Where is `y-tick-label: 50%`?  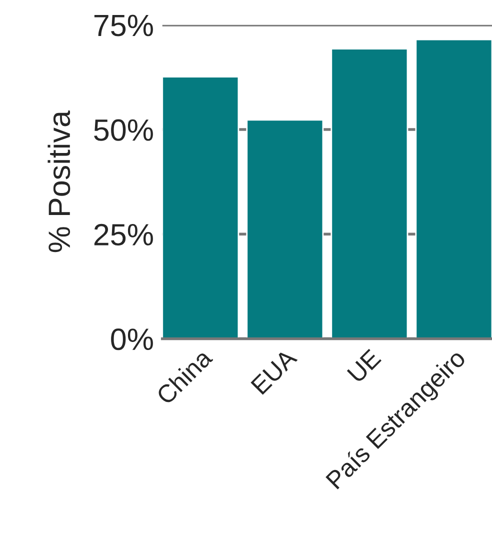 y-tick-label: 50% is located at coordinates (123, 130).